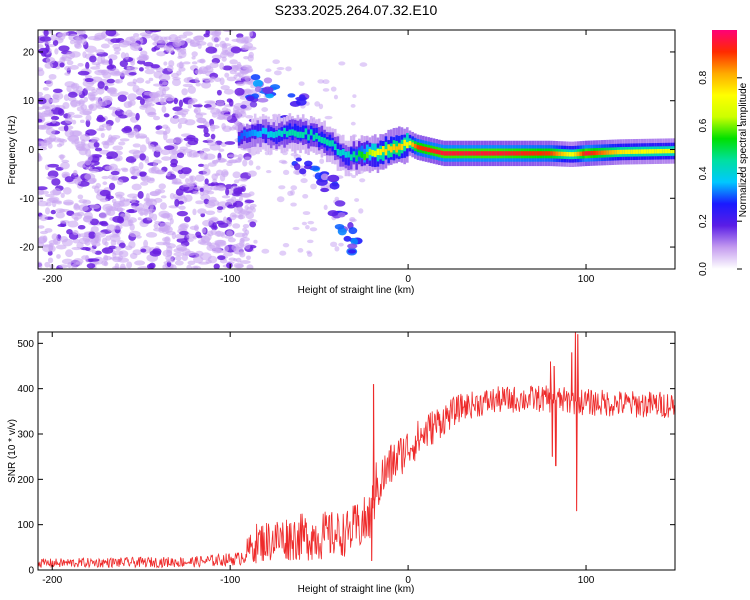 This screenshot has width=750, height=600. I want to click on spectrogram-y-label: Frequency (Hz), so click(12, 150).